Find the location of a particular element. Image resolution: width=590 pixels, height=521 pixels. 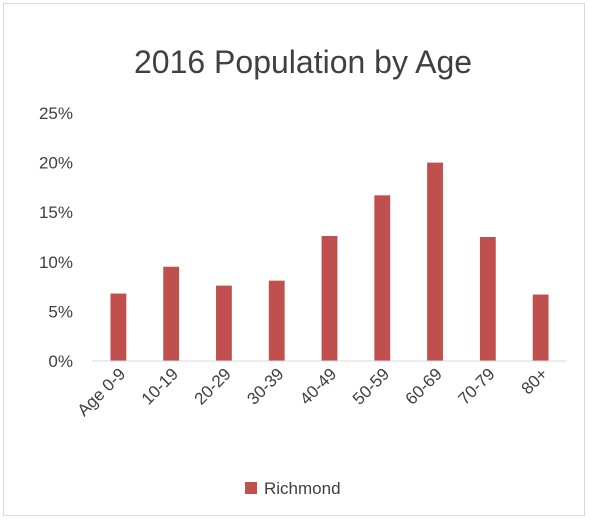

x-tick-label: 10-19 is located at coordinates (160, 386).